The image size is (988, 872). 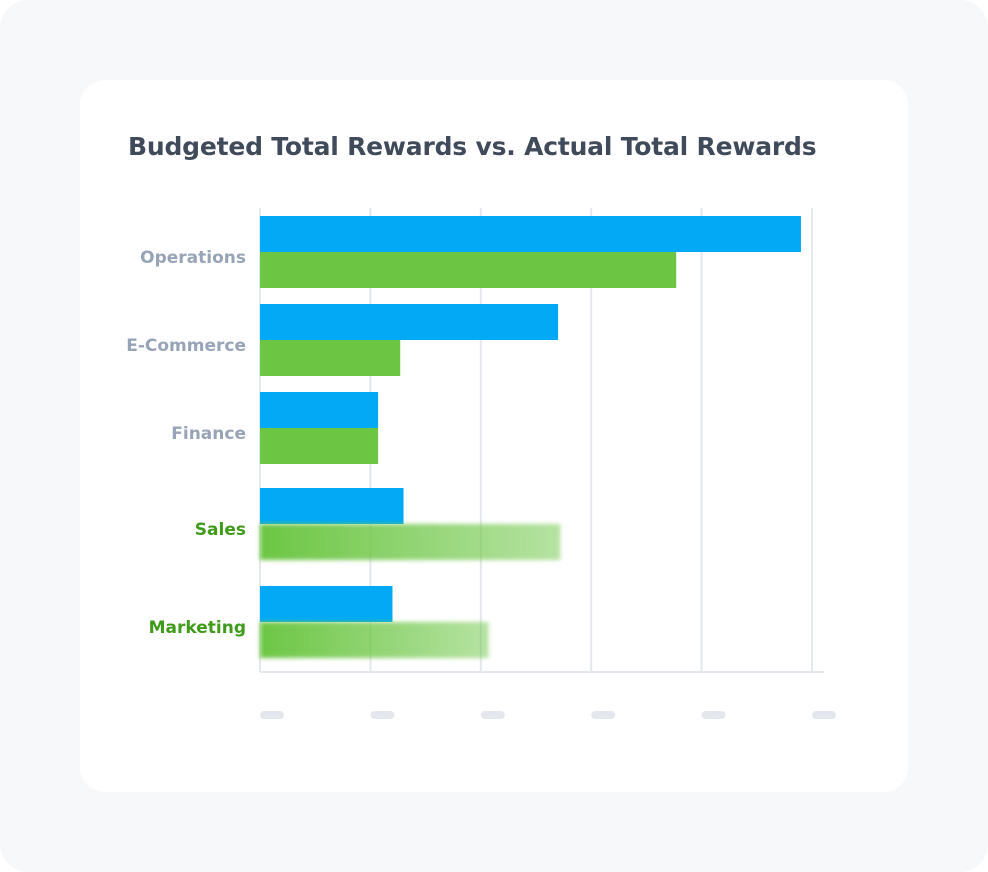 I want to click on category-label: Finance, so click(x=208, y=434).